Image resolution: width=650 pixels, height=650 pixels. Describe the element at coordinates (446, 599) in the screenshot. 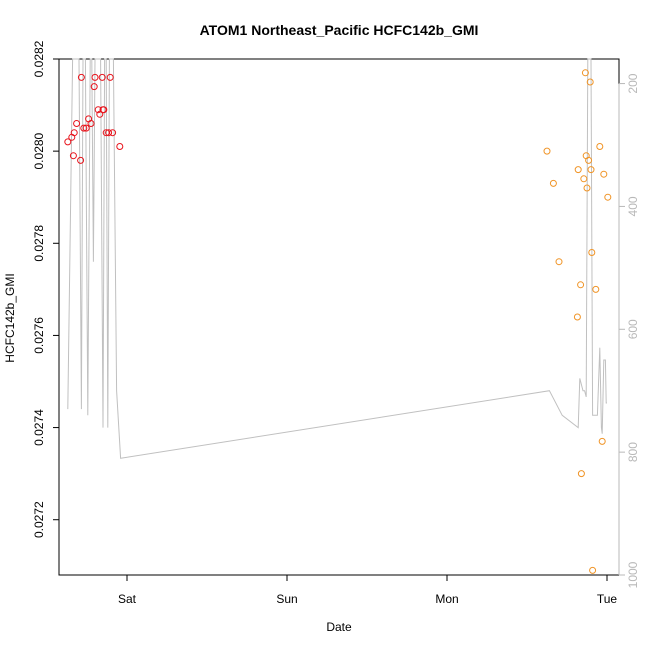

I see `x-tick-label: Mon` at that location.